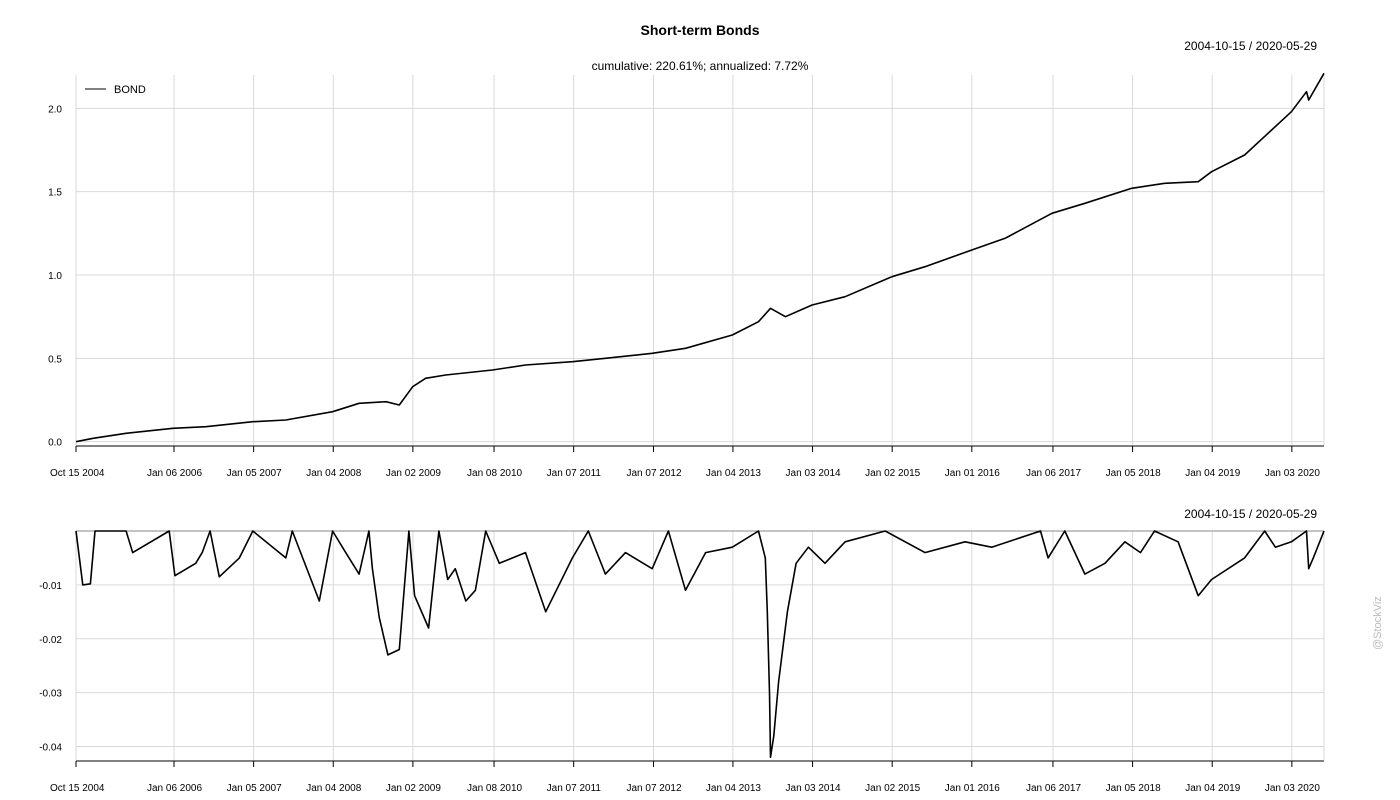  I want to click on y-tick-label: -0.03, so click(50, 694).